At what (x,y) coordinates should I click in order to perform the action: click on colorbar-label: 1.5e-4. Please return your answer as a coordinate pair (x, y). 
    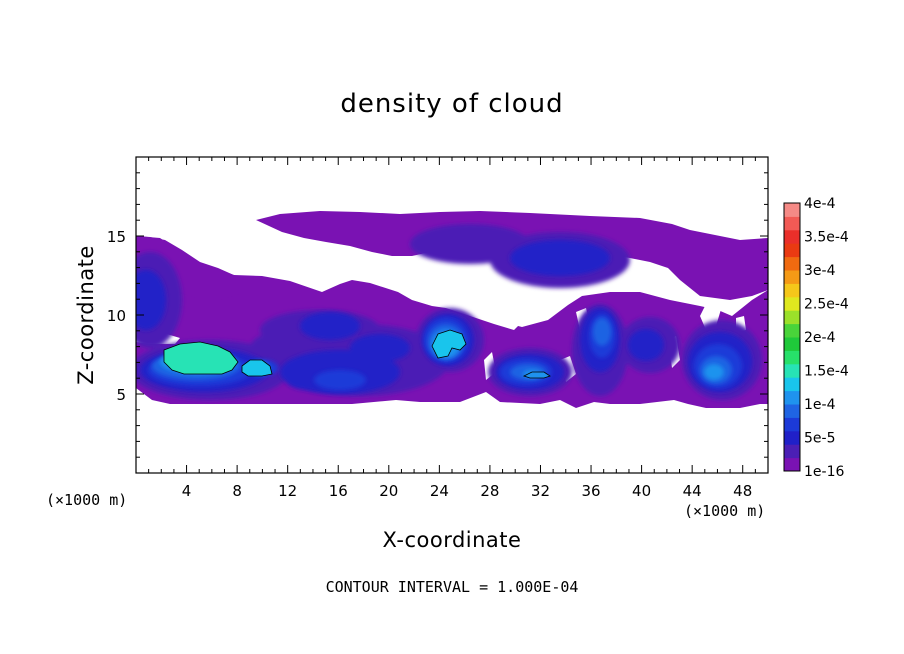
    Looking at the image, I should click on (826, 372).